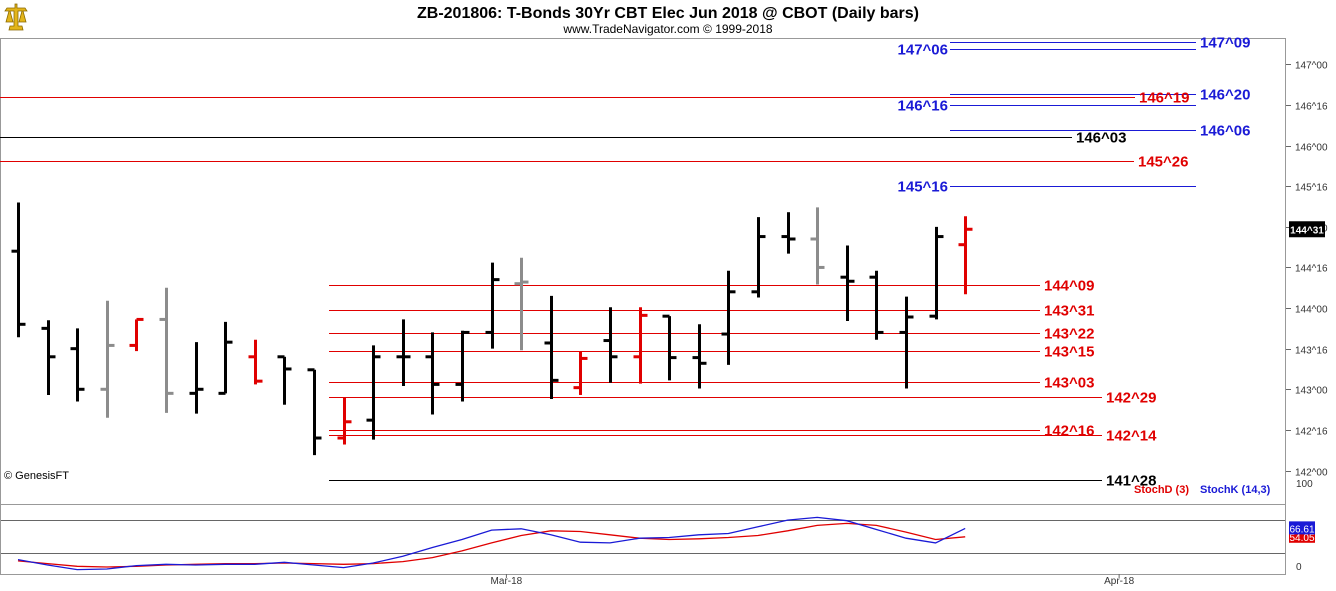 This screenshot has height=591, width=1336. I want to click on chart-subtitle: www.TradeNavigator.com © 1999-2018, so click(667, 29).